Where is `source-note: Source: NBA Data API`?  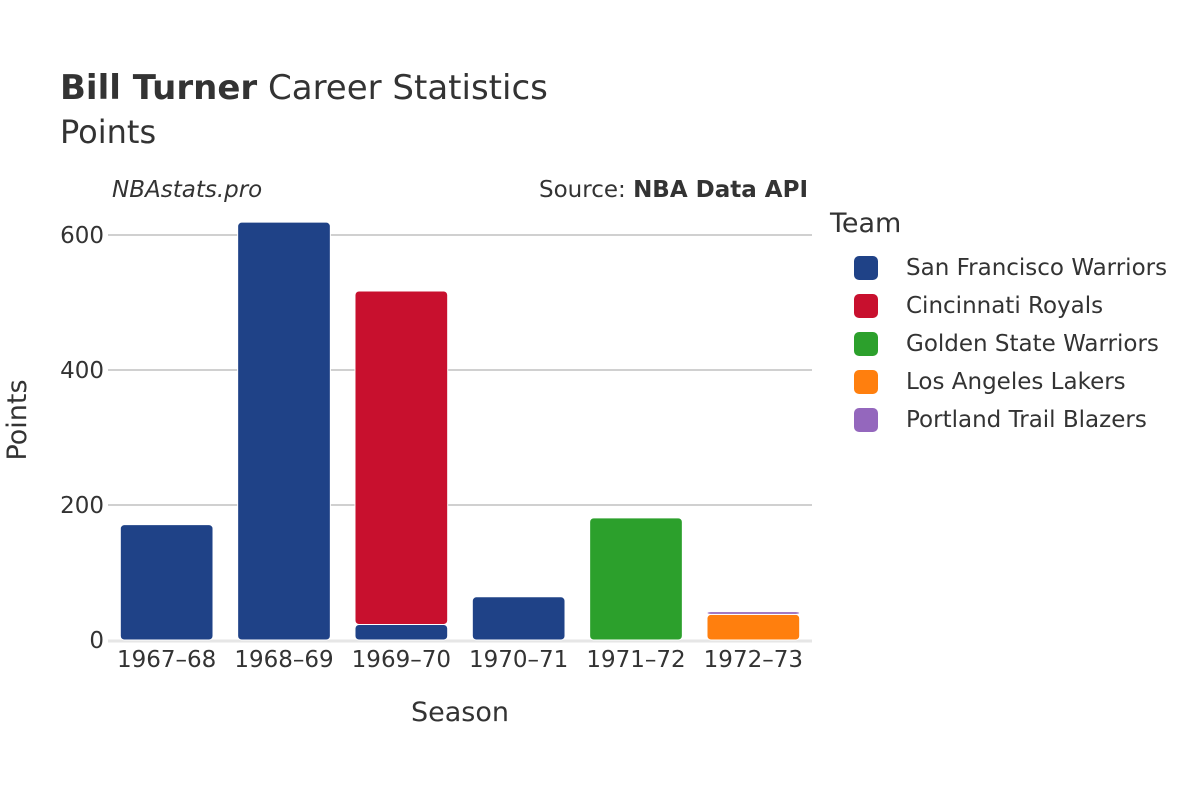 source-note: Source: NBA Data API is located at coordinates (673, 190).